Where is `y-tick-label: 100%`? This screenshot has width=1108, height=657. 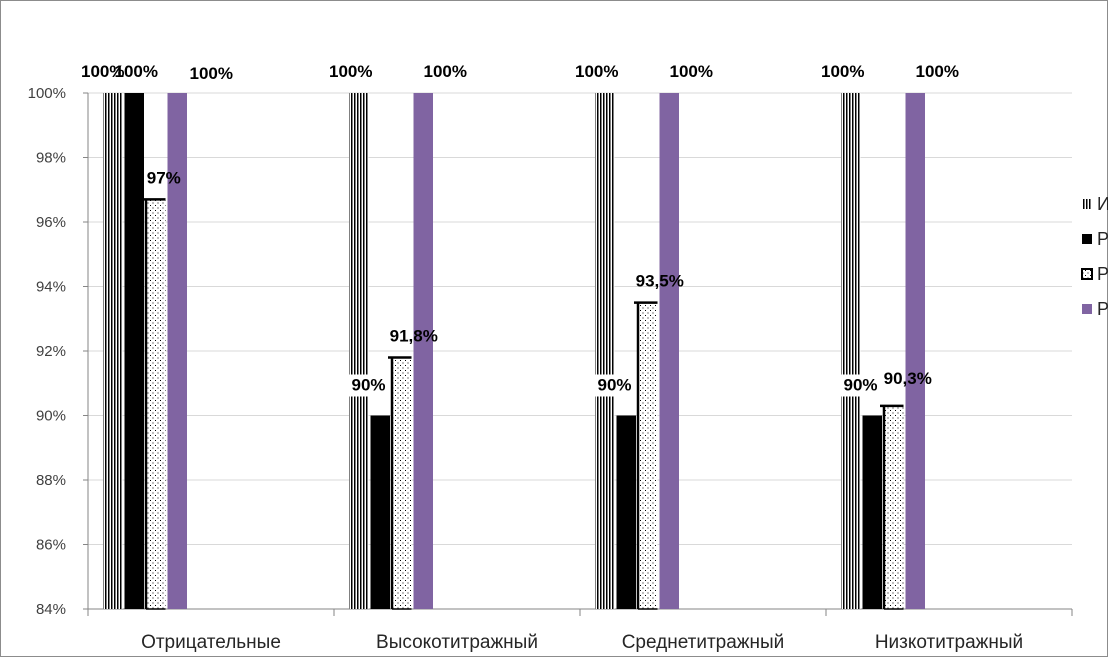
y-tick-label: 100% is located at coordinates (47, 93).